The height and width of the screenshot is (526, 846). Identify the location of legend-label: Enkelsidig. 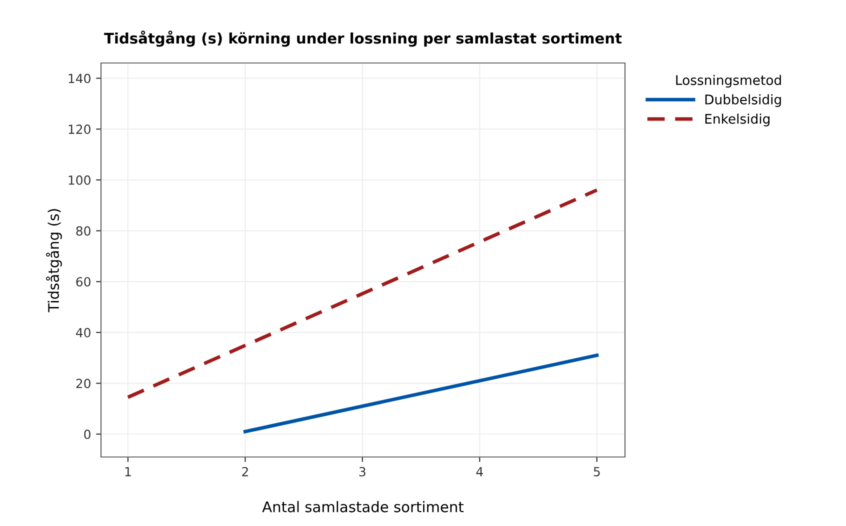
(737, 120).